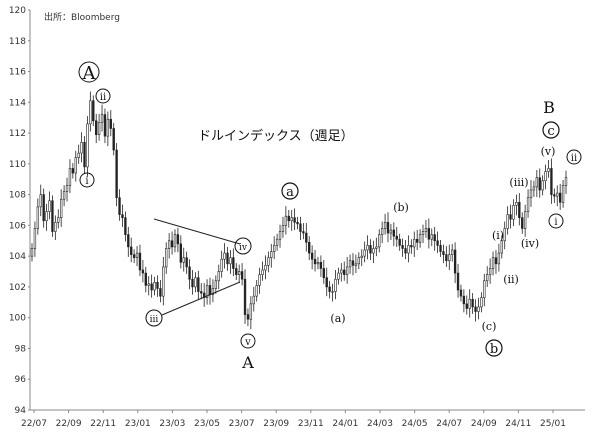 Image resolution: width=605 pixels, height=436 pixels. What do you see at coordinates (548, 151) in the screenshot?
I see `wave-v-paren-label: (v)` at bounding box center [548, 151].